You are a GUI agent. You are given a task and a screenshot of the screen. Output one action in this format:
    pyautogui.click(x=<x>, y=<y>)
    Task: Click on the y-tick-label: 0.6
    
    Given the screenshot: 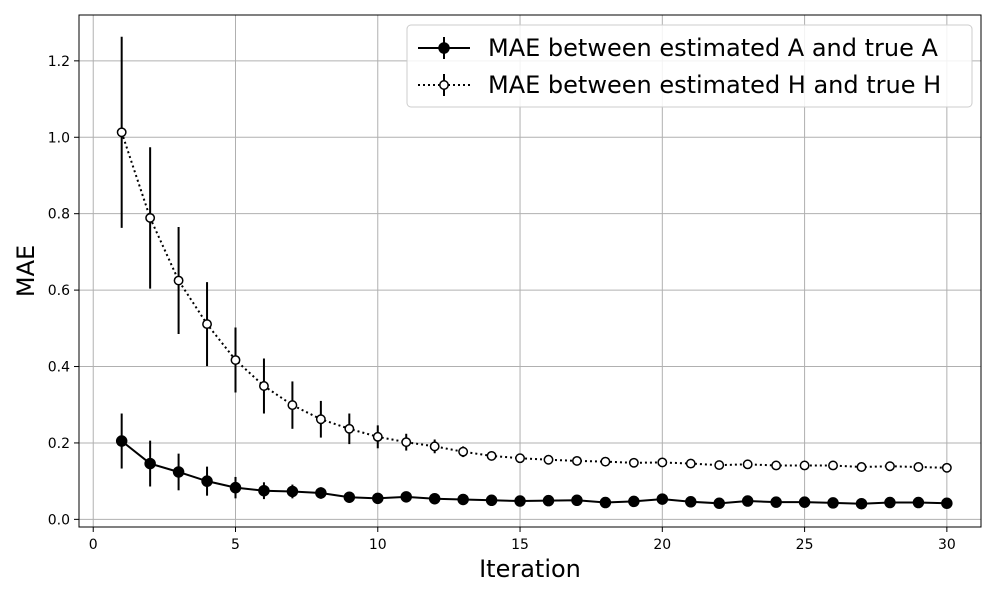 What is the action you would take?
    pyautogui.click(x=59, y=291)
    